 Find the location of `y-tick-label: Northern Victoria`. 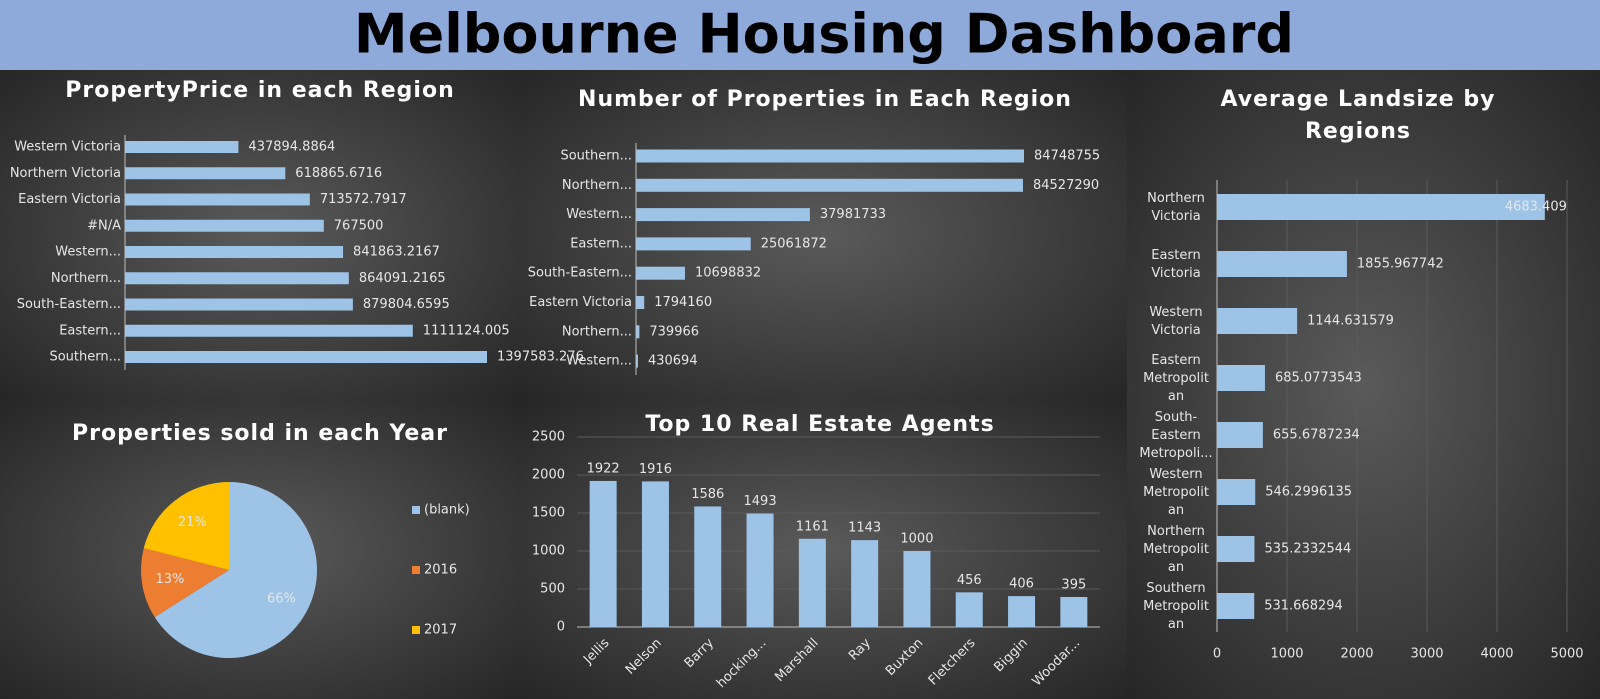

y-tick-label: Northern Victoria is located at coordinates (65, 173).